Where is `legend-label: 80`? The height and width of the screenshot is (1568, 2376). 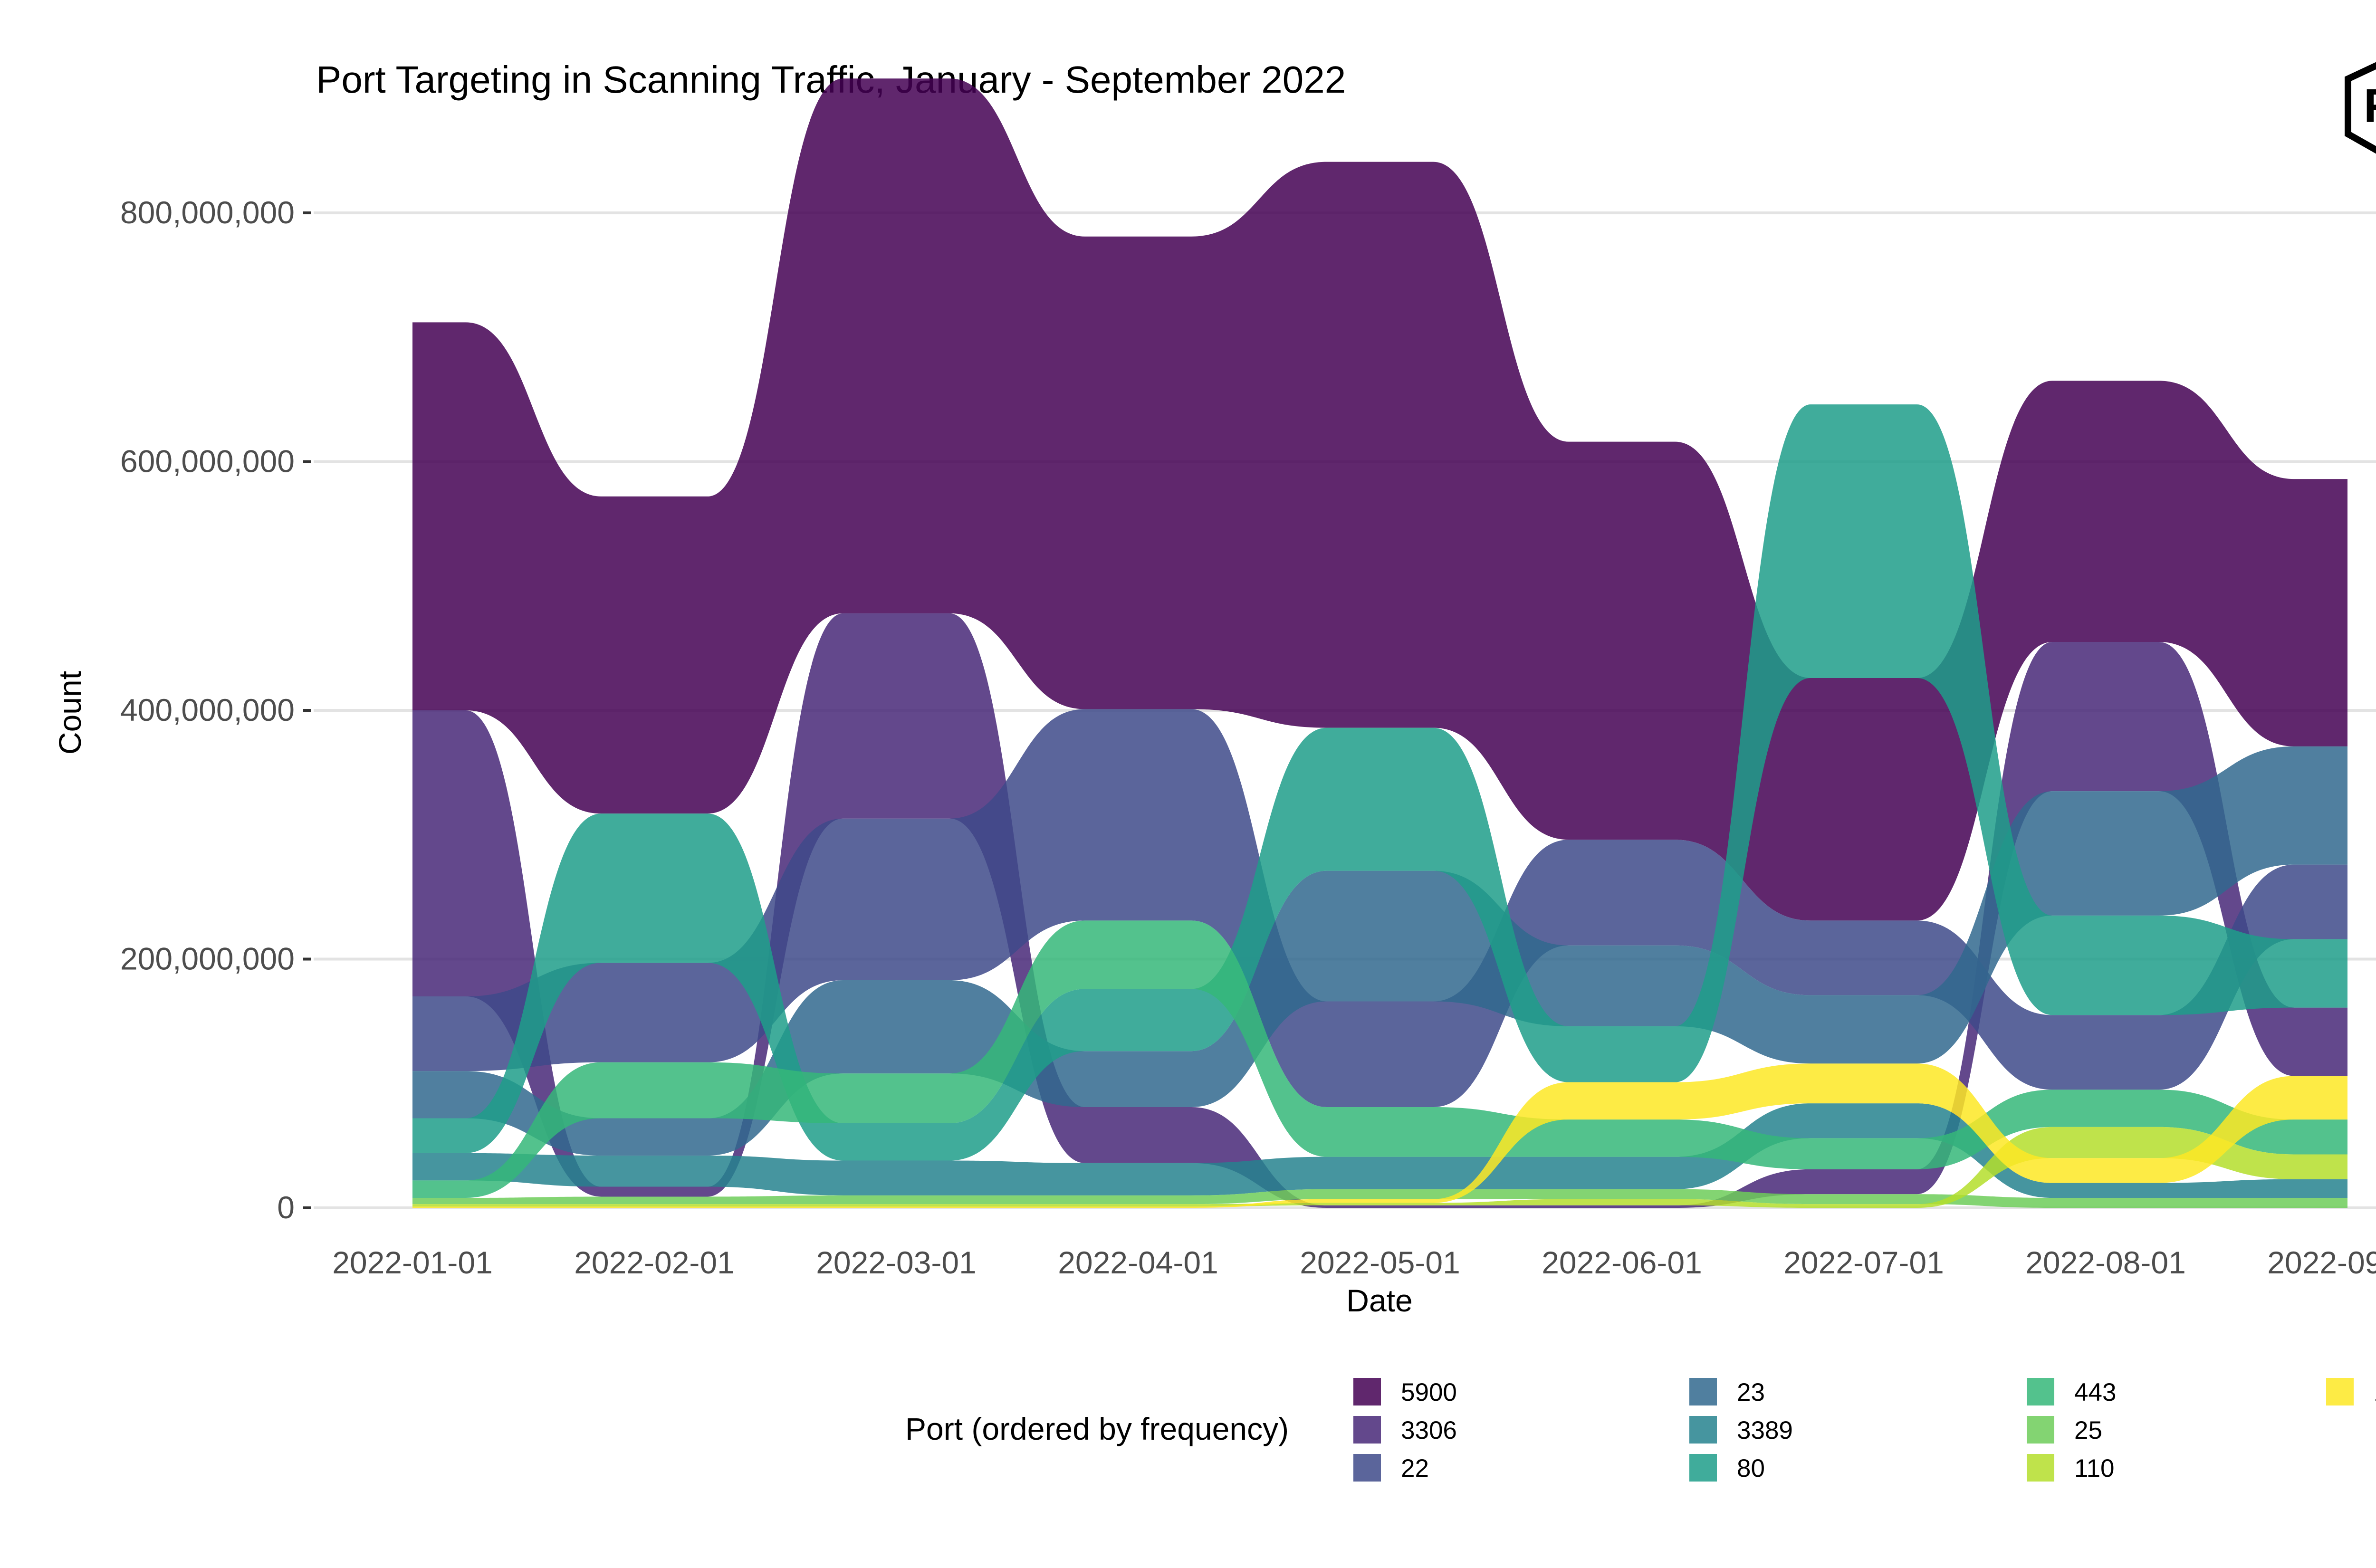
legend-label: 80 is located at coordinates (1751, 1468).